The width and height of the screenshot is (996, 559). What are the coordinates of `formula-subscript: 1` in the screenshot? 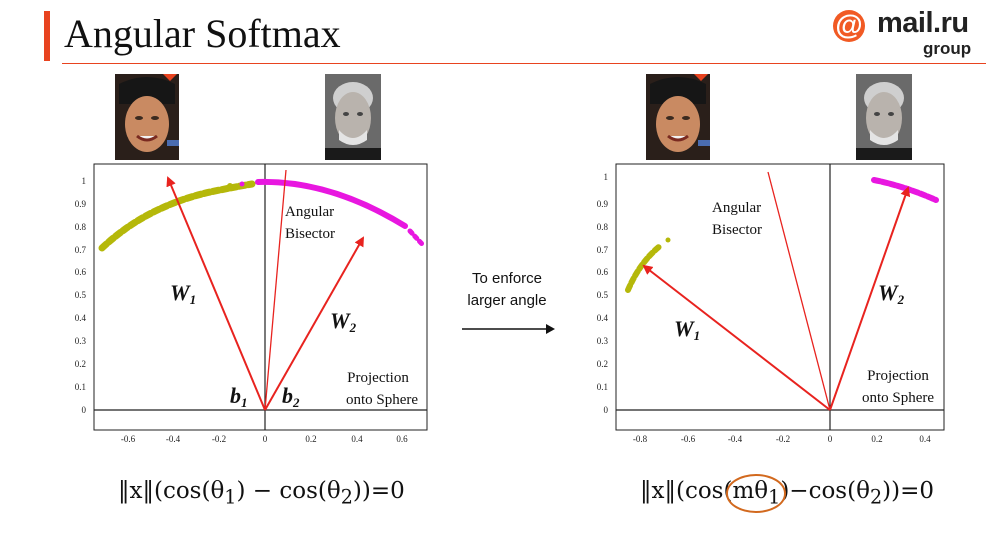 It's located at (230, 497).